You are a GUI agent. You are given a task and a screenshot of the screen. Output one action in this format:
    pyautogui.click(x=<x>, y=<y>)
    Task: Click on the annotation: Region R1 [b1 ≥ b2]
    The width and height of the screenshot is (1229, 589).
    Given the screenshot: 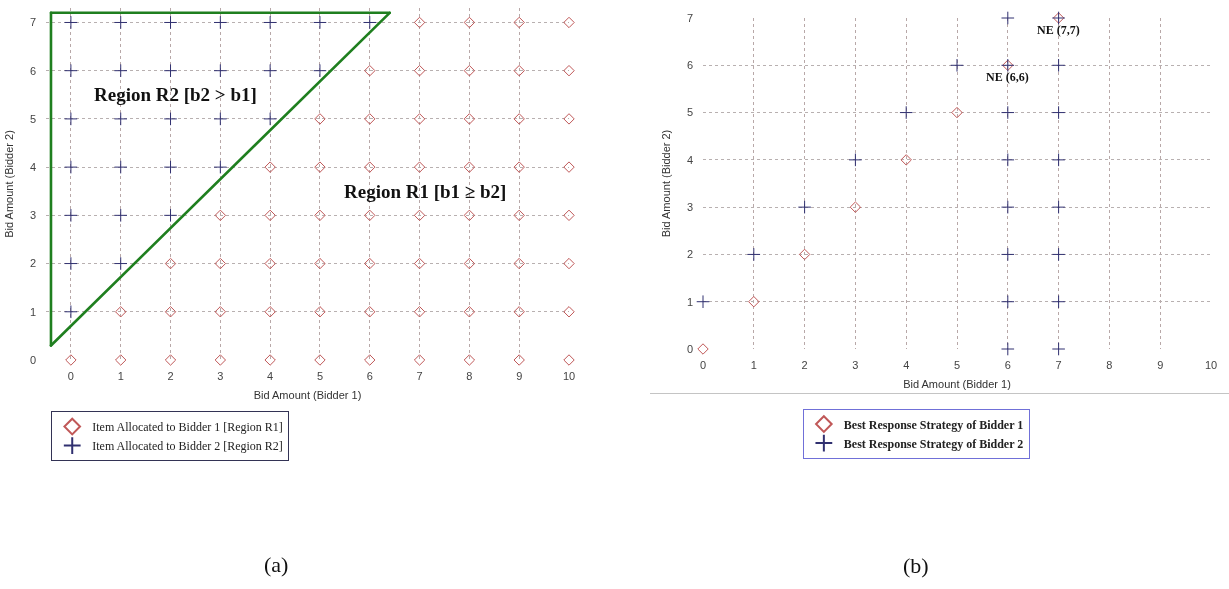 What is the action you would take?
    pyautogui.click(x=425, y=191)
    